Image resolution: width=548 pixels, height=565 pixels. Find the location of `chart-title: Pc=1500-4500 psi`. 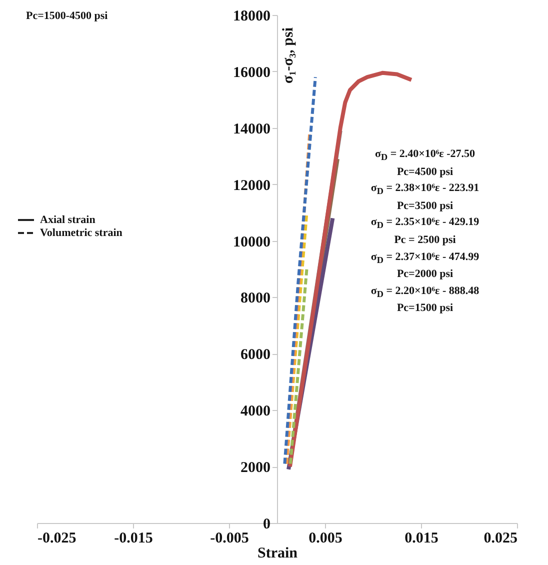

chart-title: Pc=1500-4500 psi is located at coordinates (67, 16).